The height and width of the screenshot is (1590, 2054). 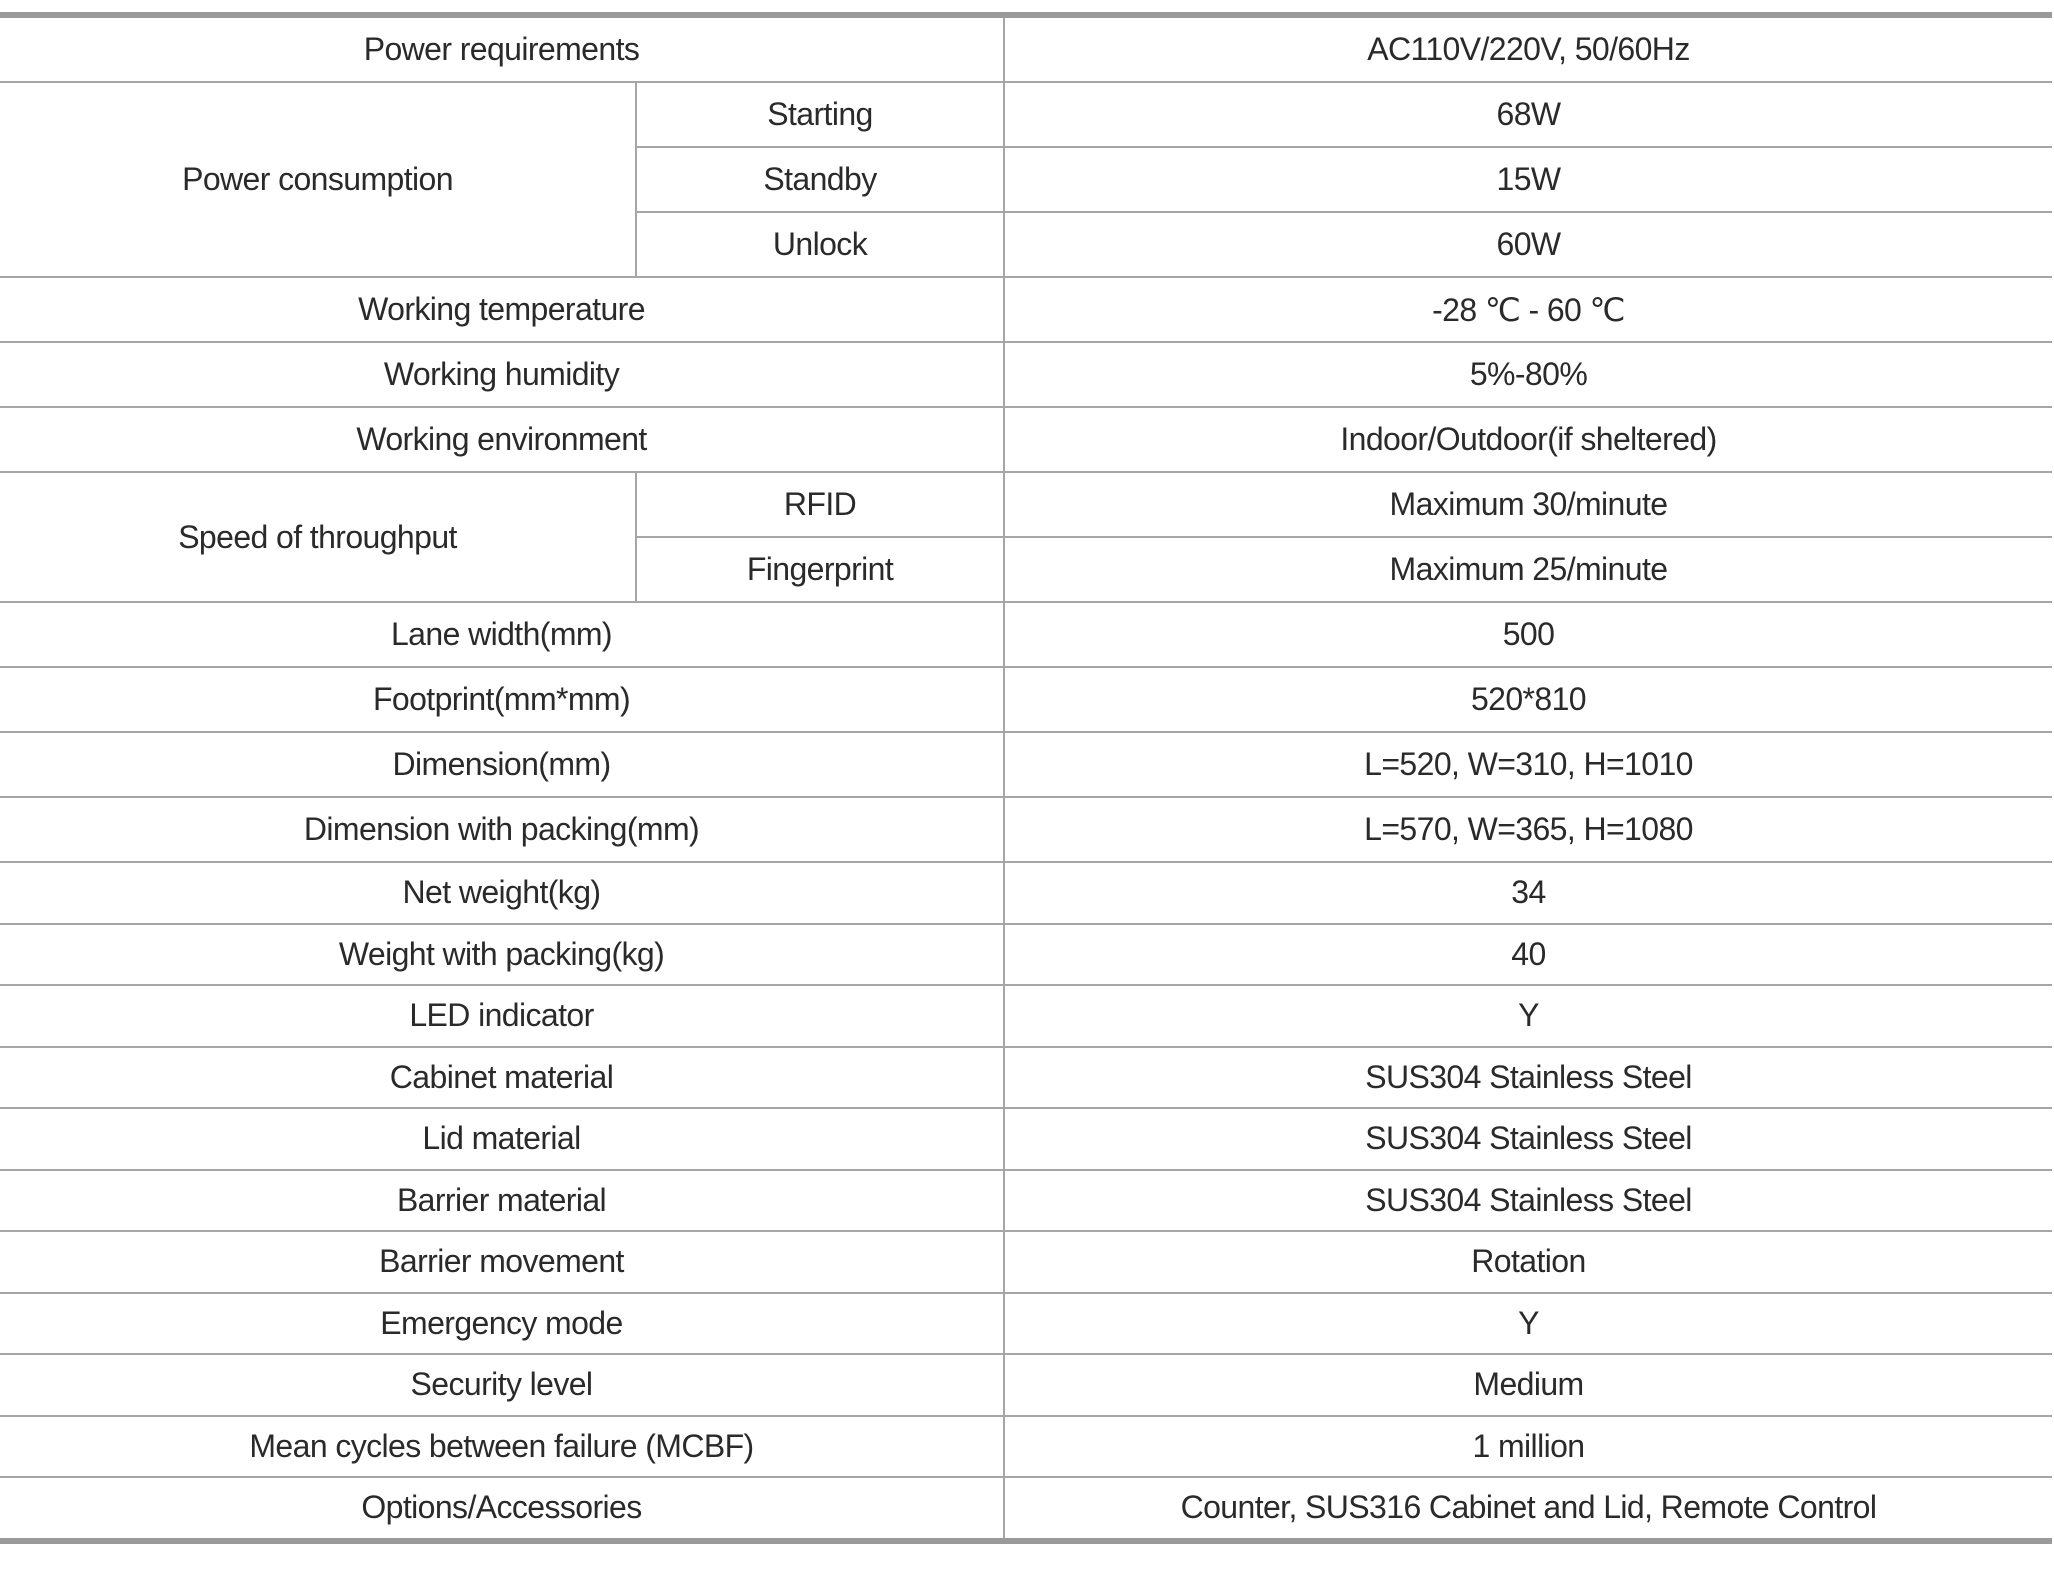 I want to click on table-row: Dimension(mm) L=520, W=310, H=1010, so click(x=1026, y=764).